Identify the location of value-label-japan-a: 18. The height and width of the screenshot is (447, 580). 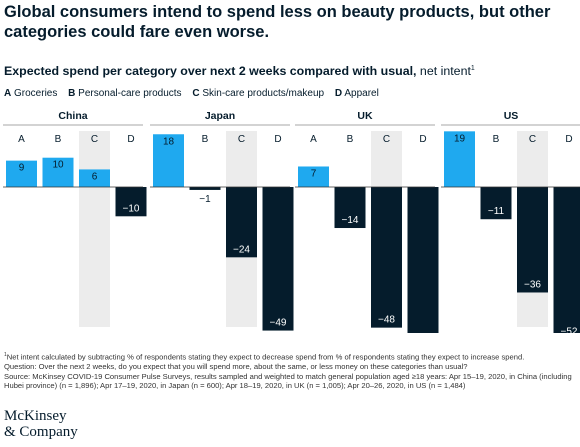
(169, 141).